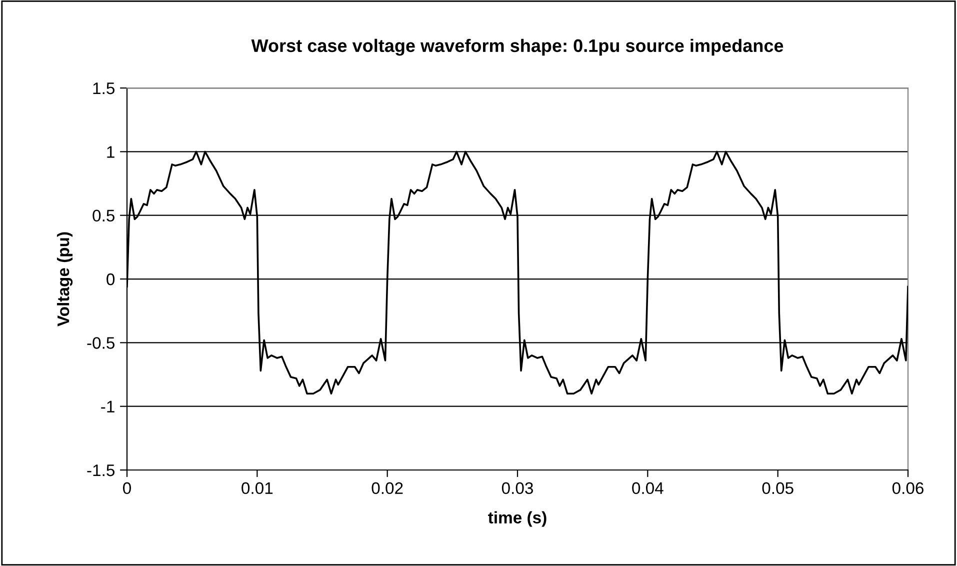 The height and width of the screenshot is (566, 957). What do you see at coordinates (107, 406) in the screenshot?
I see `y-tick-label: -1` at bounding box center [107, 406].